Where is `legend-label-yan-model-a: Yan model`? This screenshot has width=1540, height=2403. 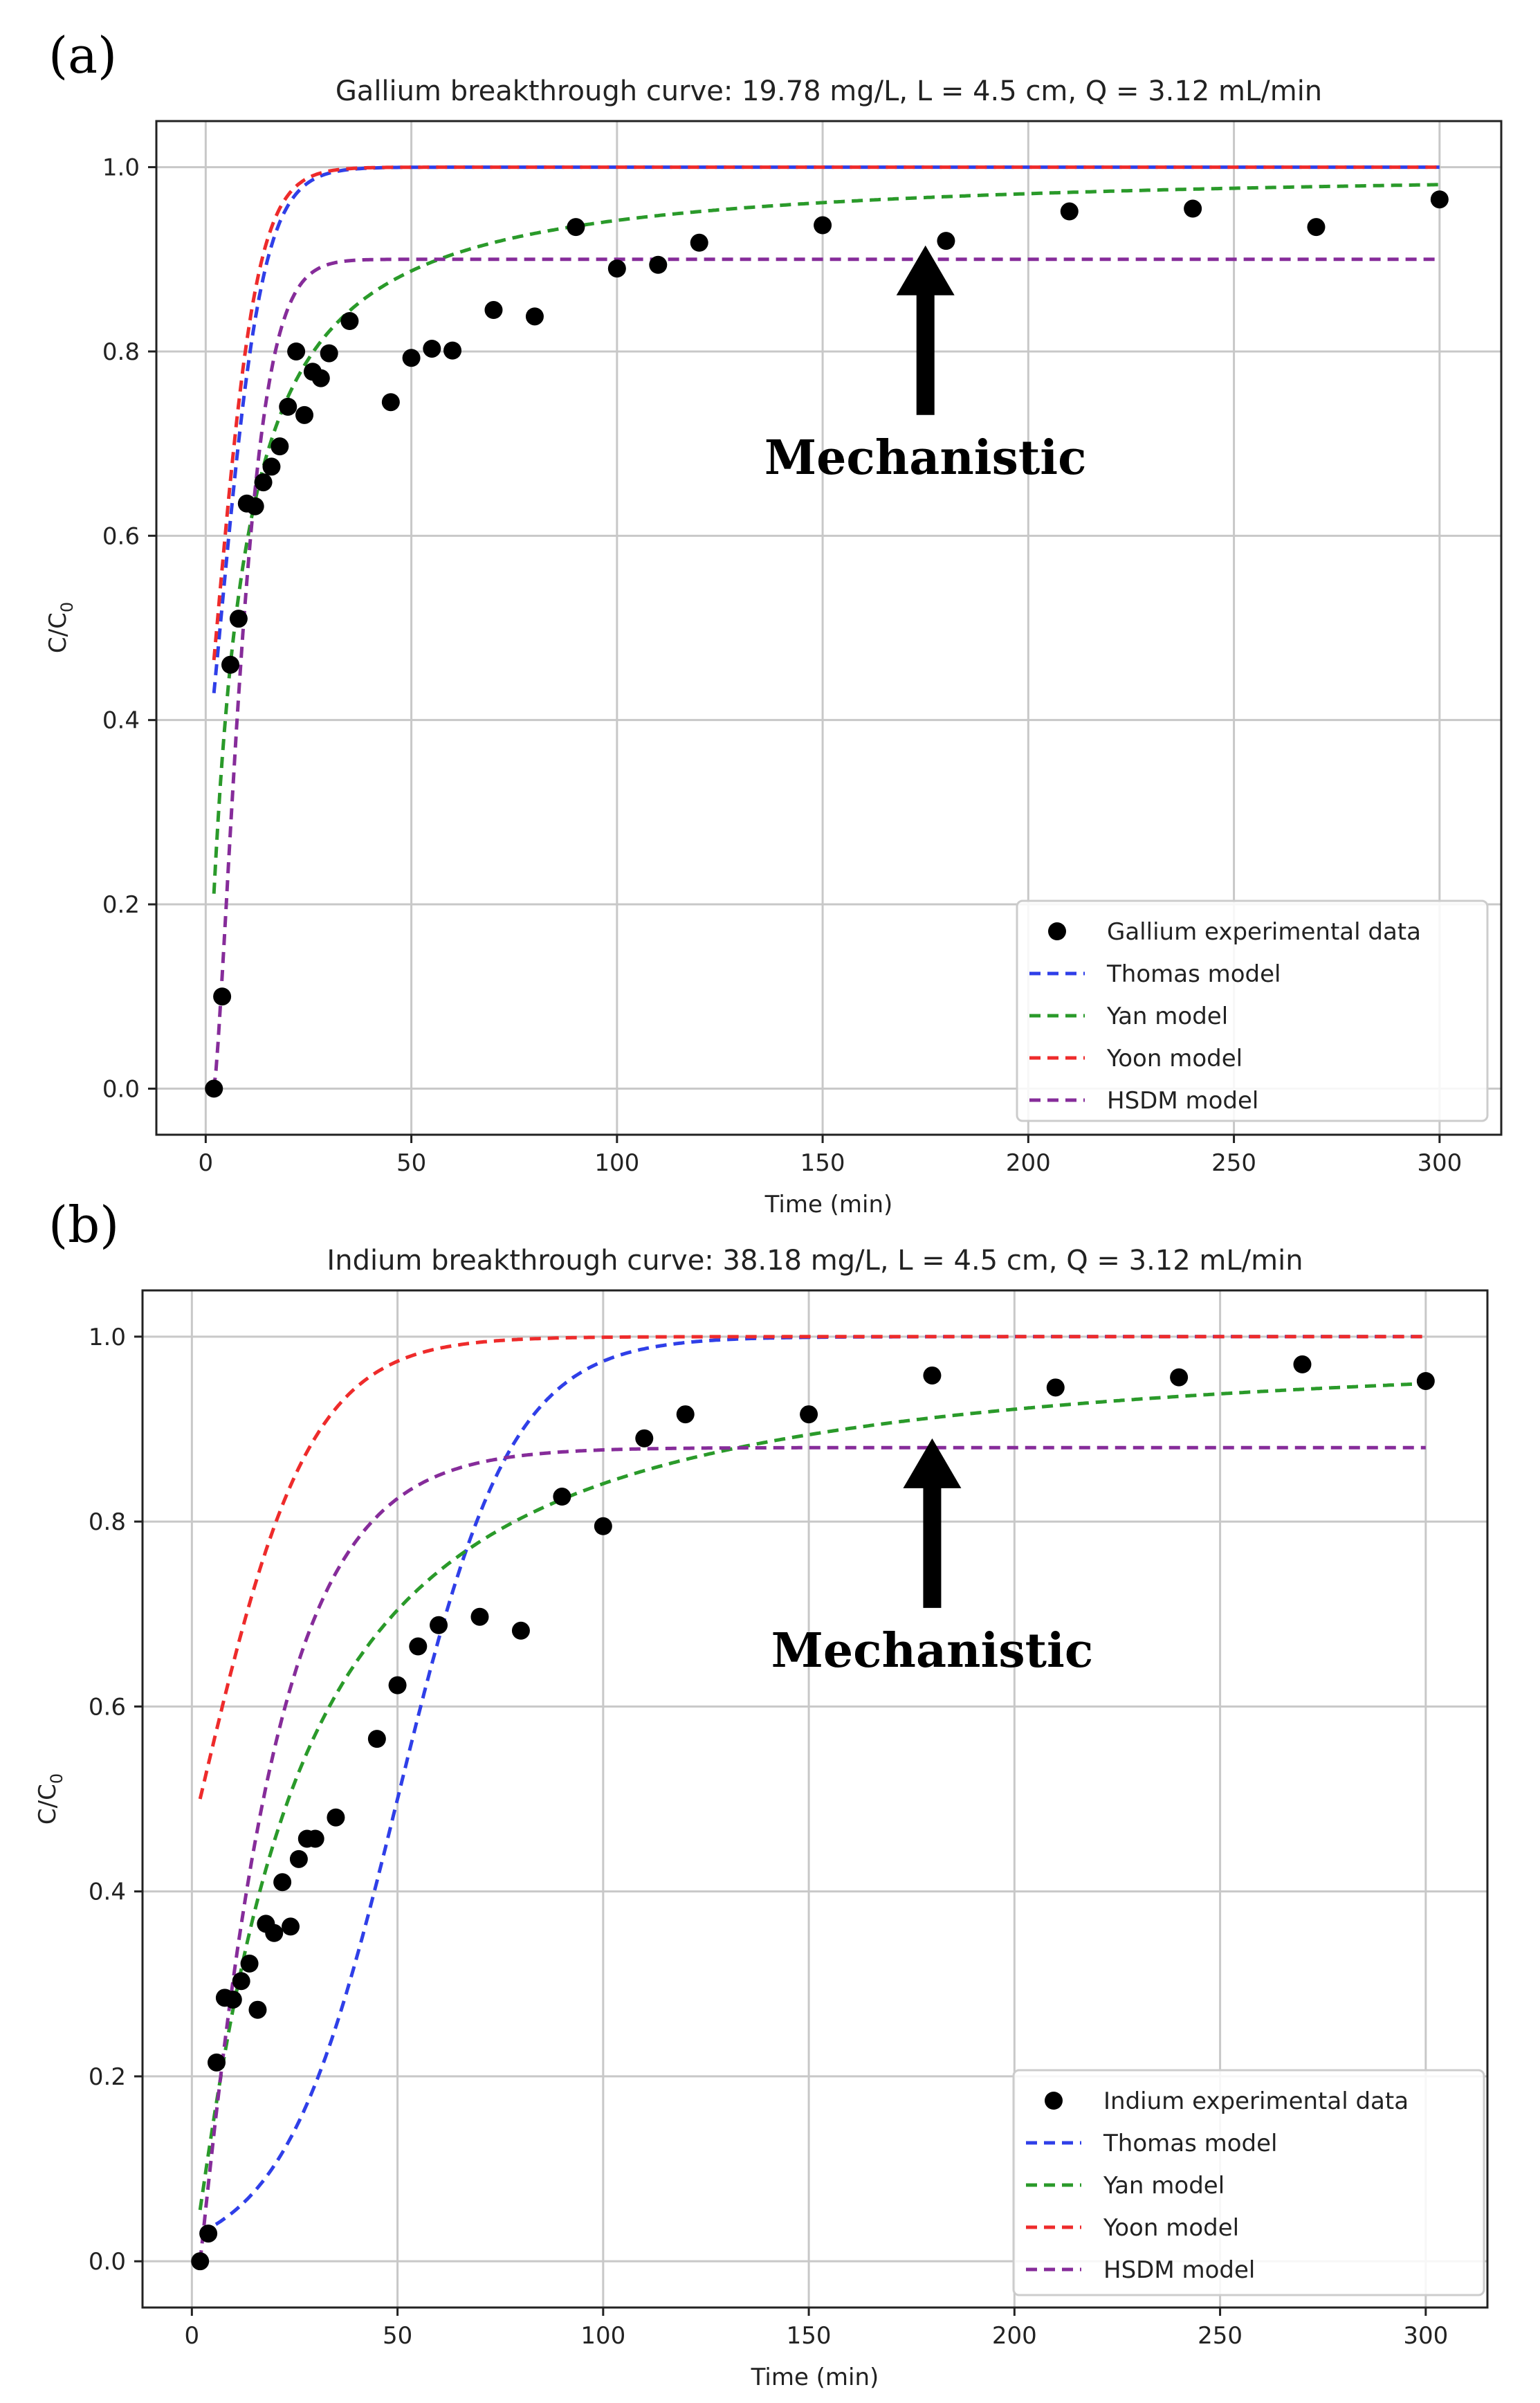 legend-label-yan-model-a: Yan model is located at coordinates (1167, 1017).